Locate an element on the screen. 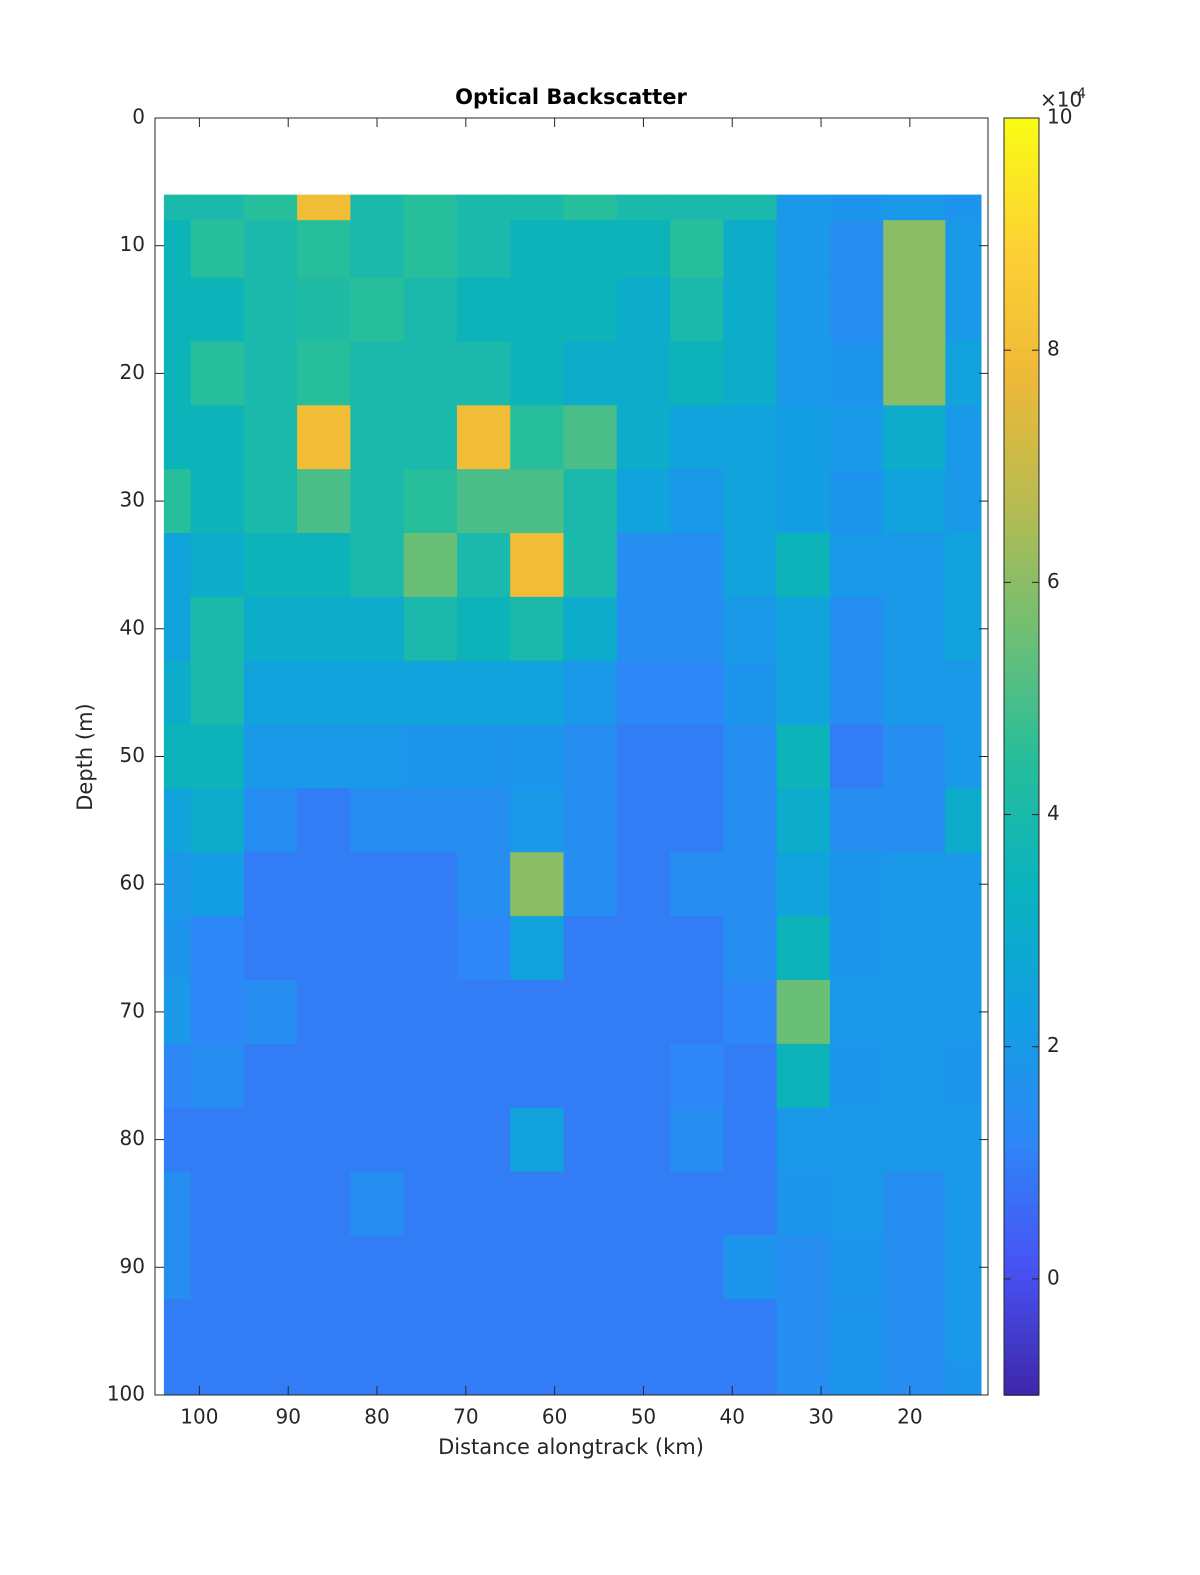 Image resolution: width=1200 pixels, height=1575 pixels. x-tick-label: 50 is located at coordinates (643, 1417).